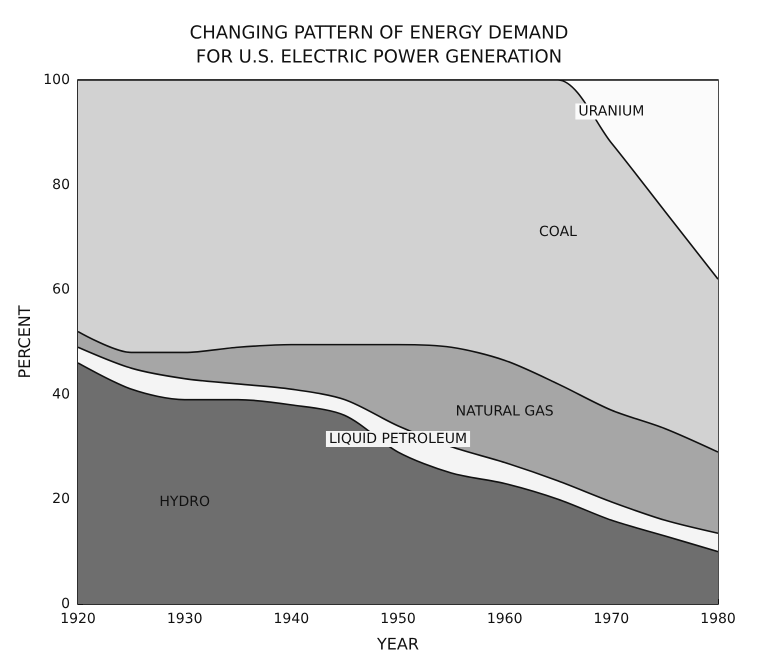 The height and width of the screenshot is (672, 758). I want to click on series-label: NATURAL GAS, so click(505, 411).